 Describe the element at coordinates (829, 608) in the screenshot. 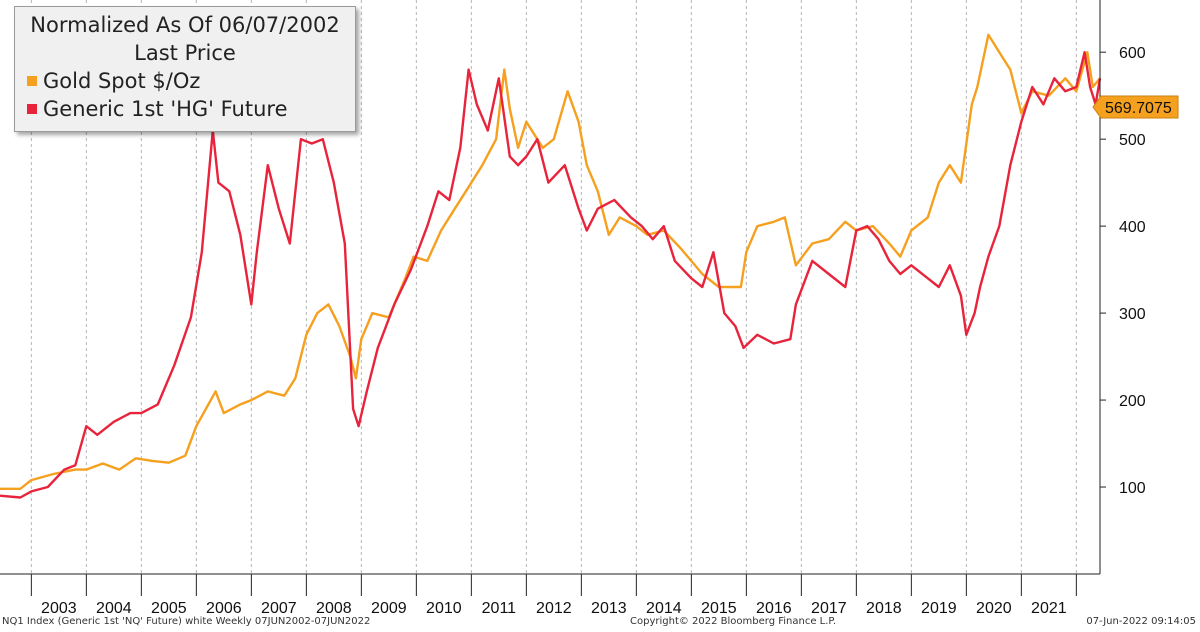

I see `x-tick-label: 2017` at that location.